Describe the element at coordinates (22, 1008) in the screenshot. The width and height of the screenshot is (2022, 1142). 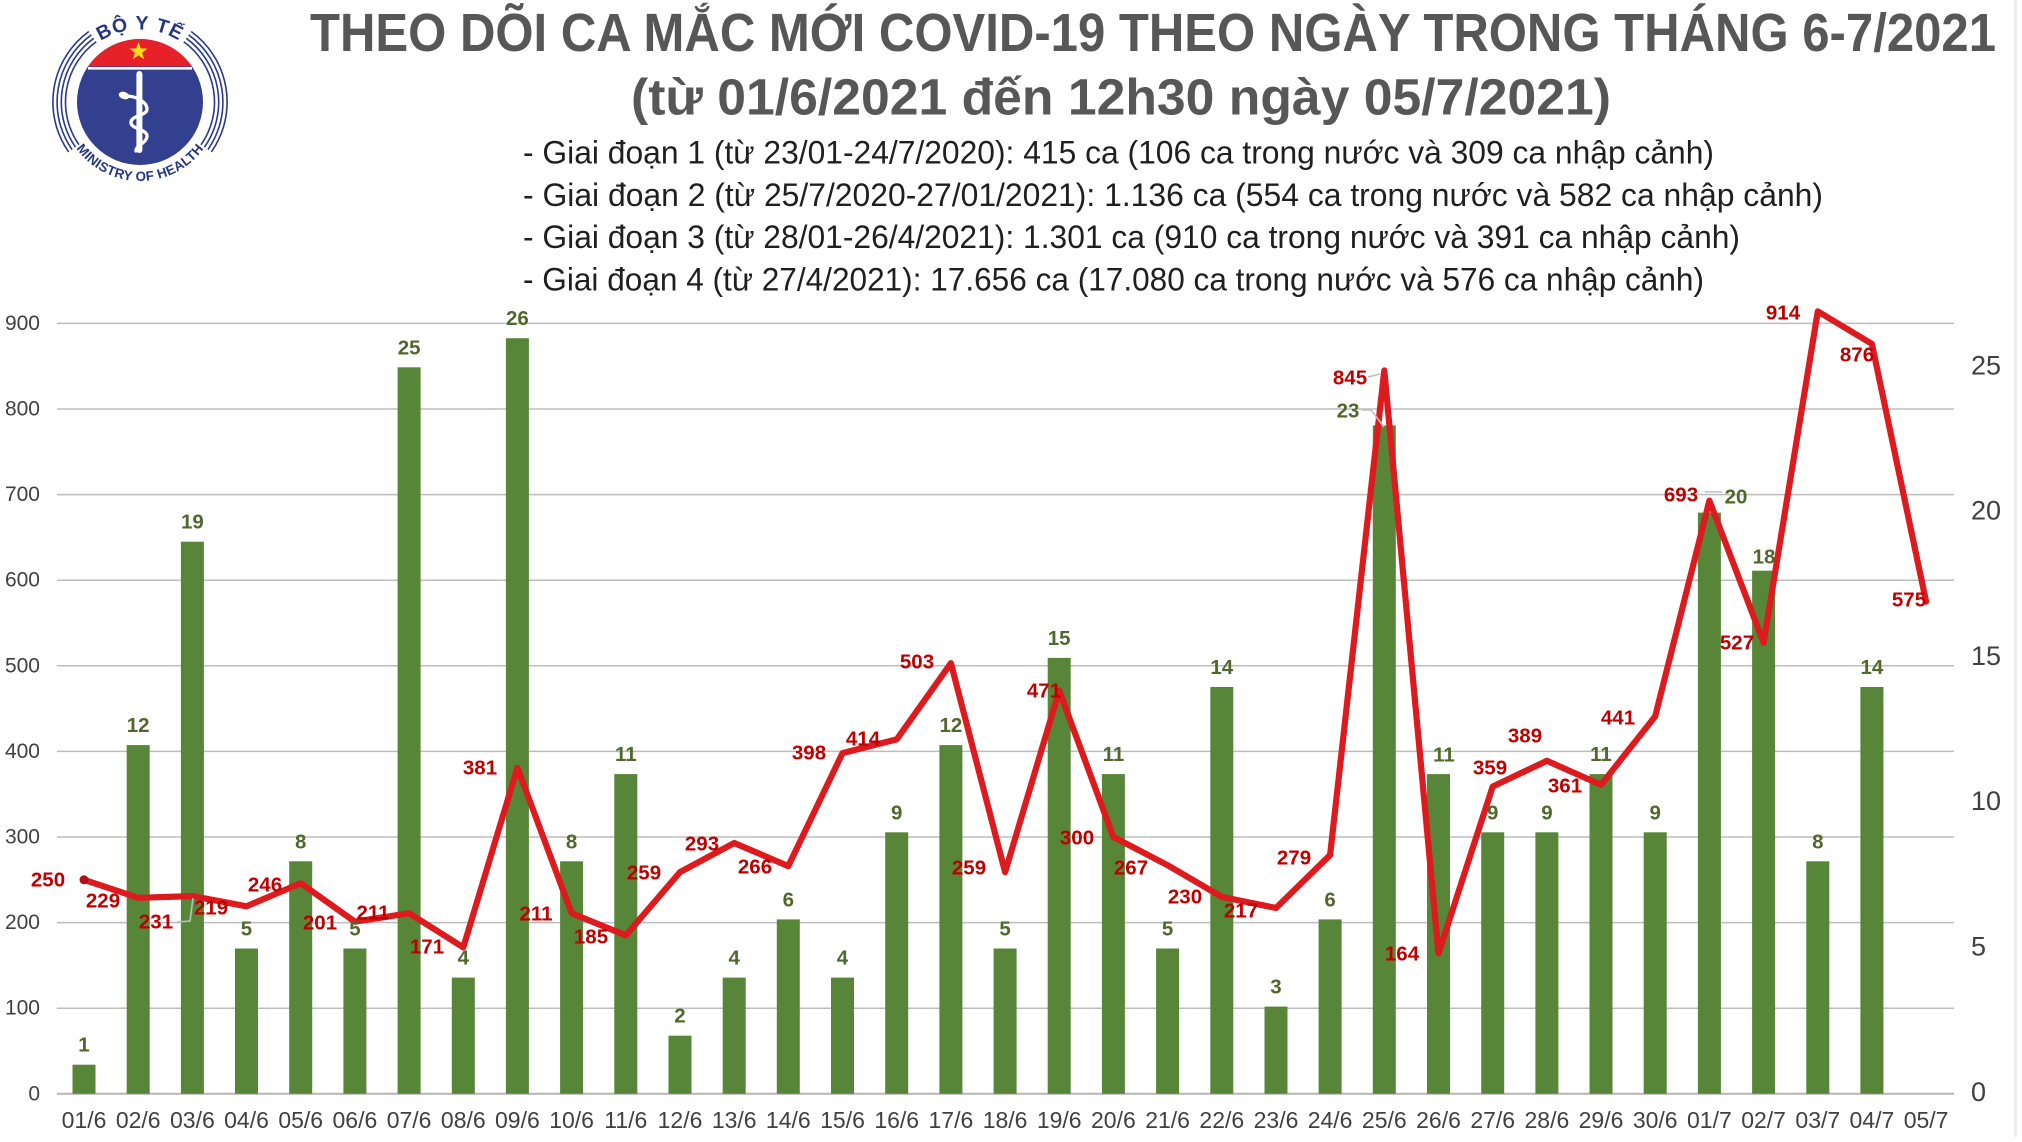
I see `svg-text: 100` at that location.